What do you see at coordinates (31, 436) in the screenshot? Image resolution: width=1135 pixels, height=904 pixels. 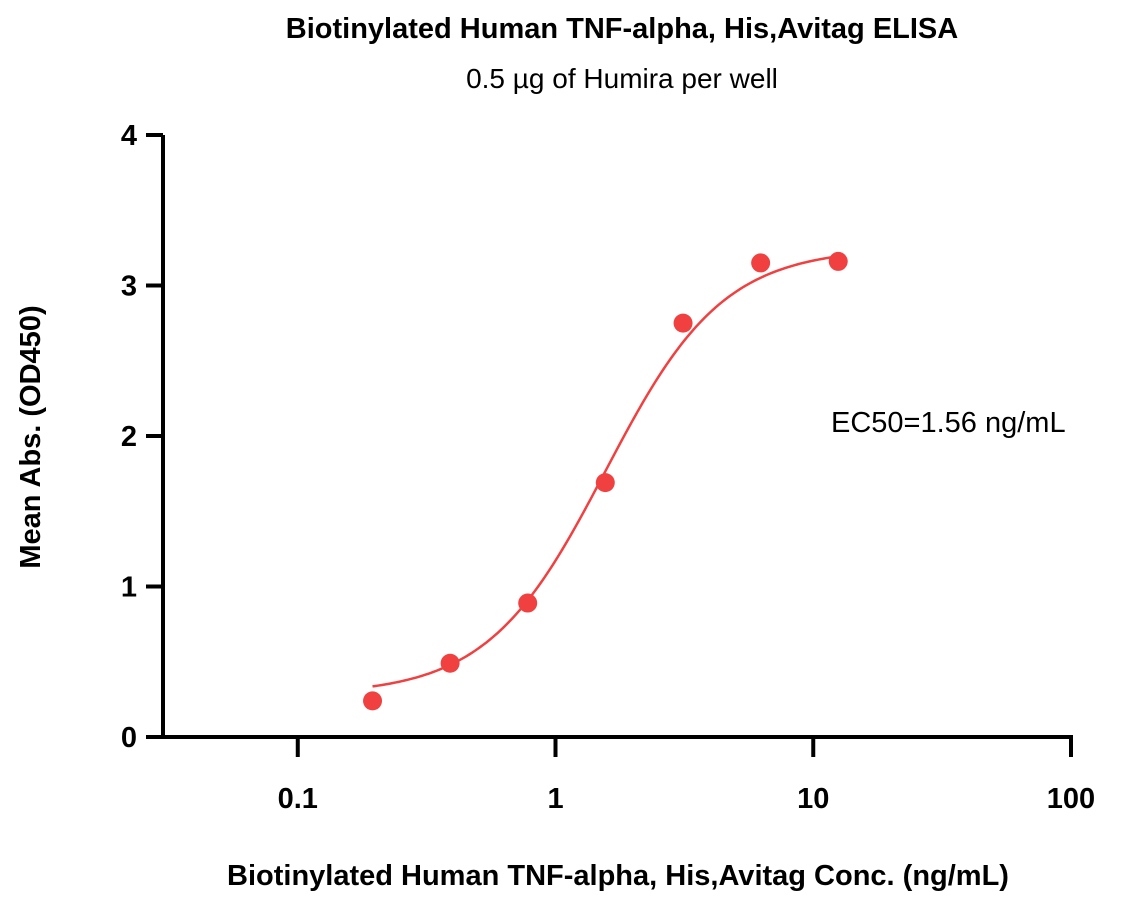 I see `y-axis-label: Mean Abs. (OD450)` at bounding box center [31, 436].